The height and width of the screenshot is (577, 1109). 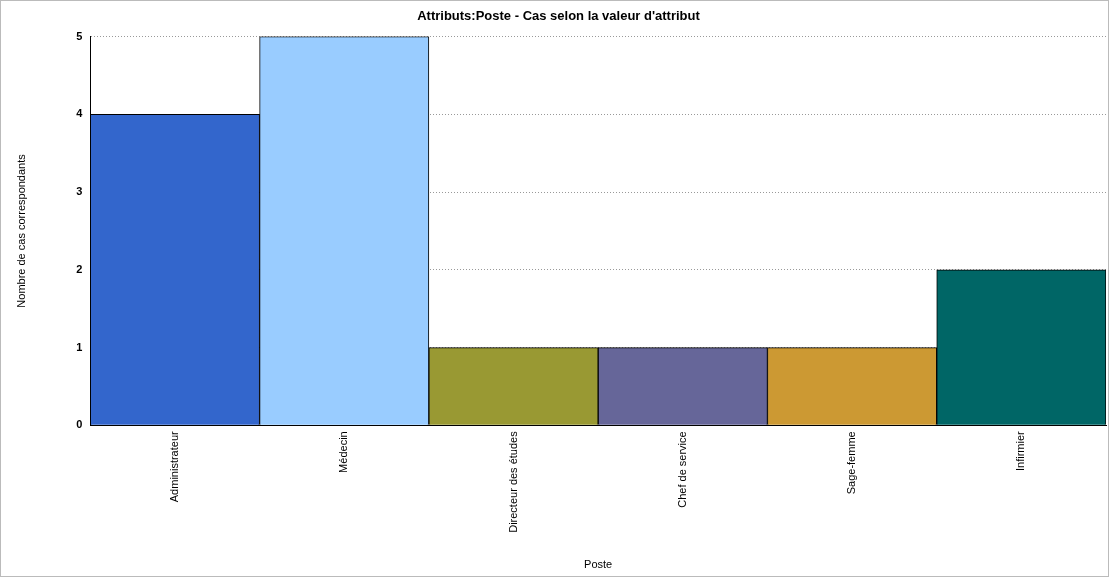 What do you see at coordinates (79, 35) in the screenshot?
I see `y-tick-label: 5` at bounding box center [79, 35].